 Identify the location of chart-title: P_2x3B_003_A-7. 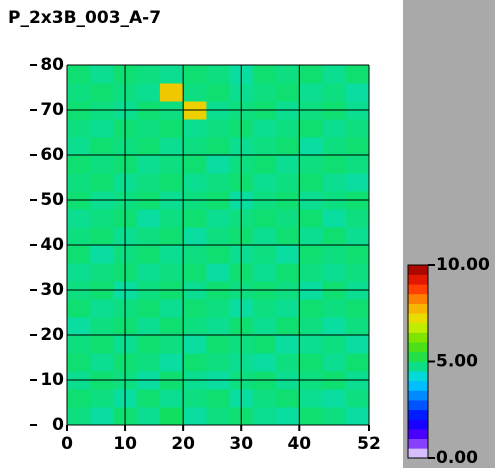
(84, 18).